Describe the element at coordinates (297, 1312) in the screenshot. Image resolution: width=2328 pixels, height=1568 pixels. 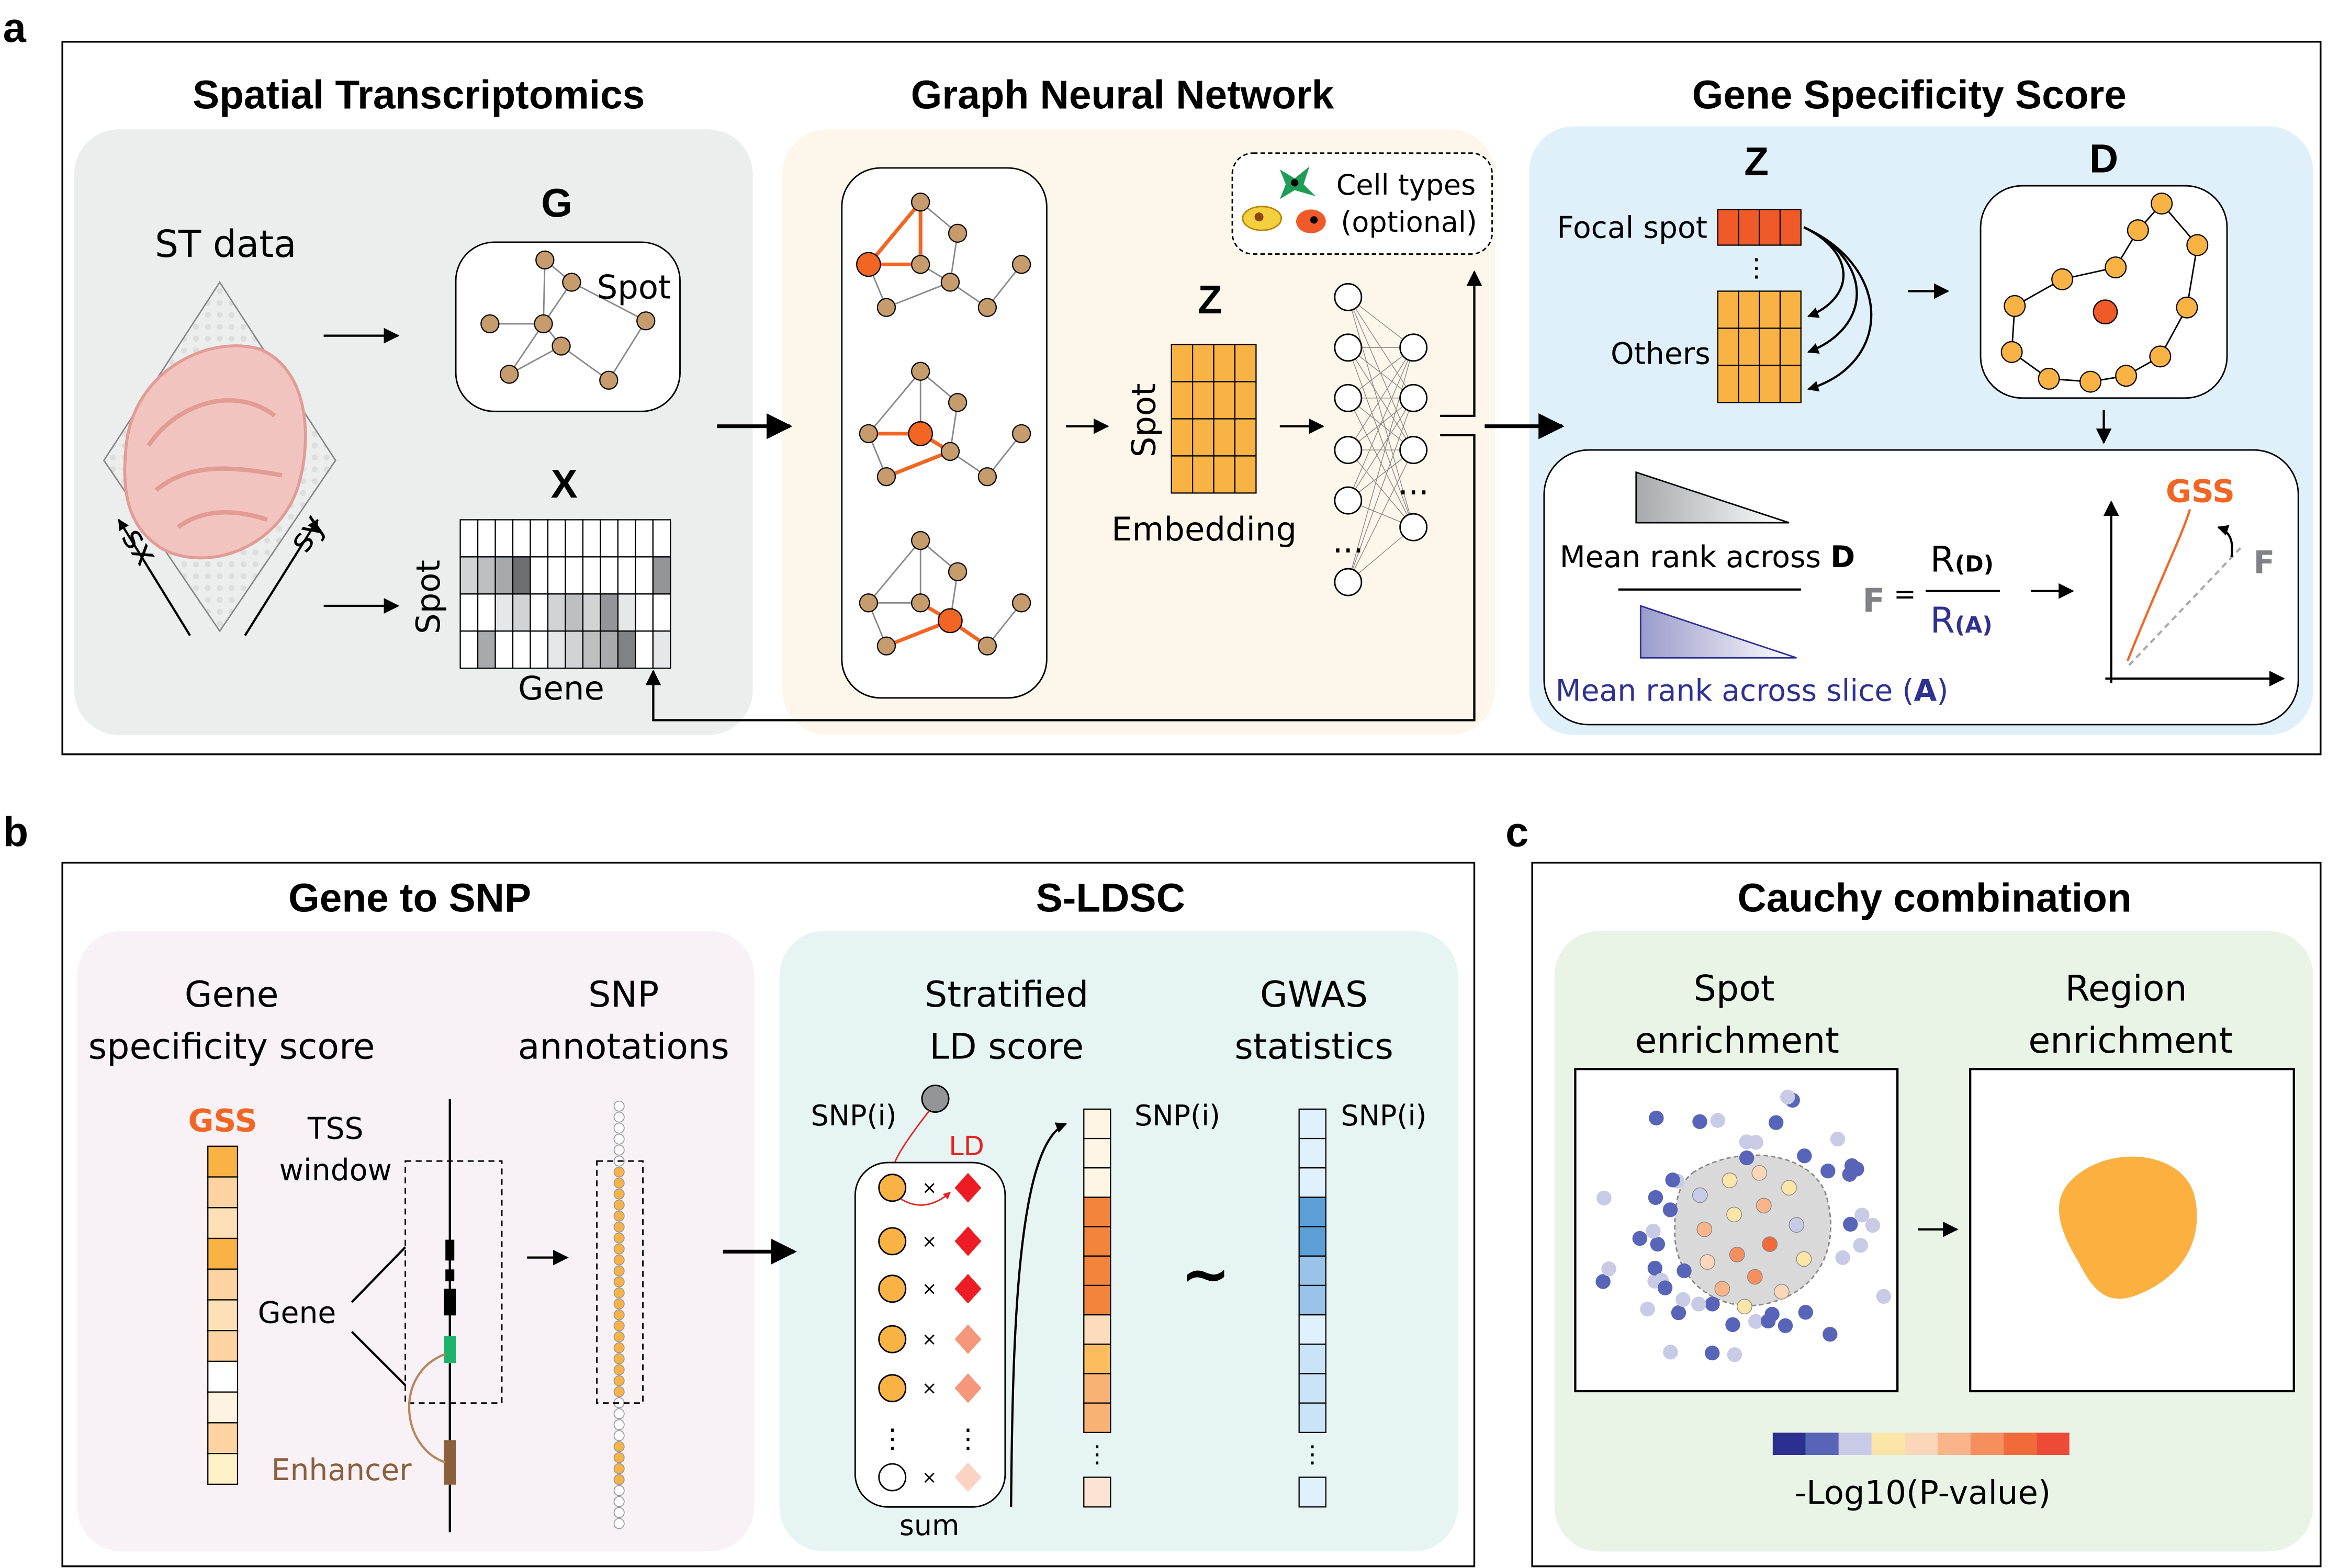
I see `gene-label: Gene` at that location.